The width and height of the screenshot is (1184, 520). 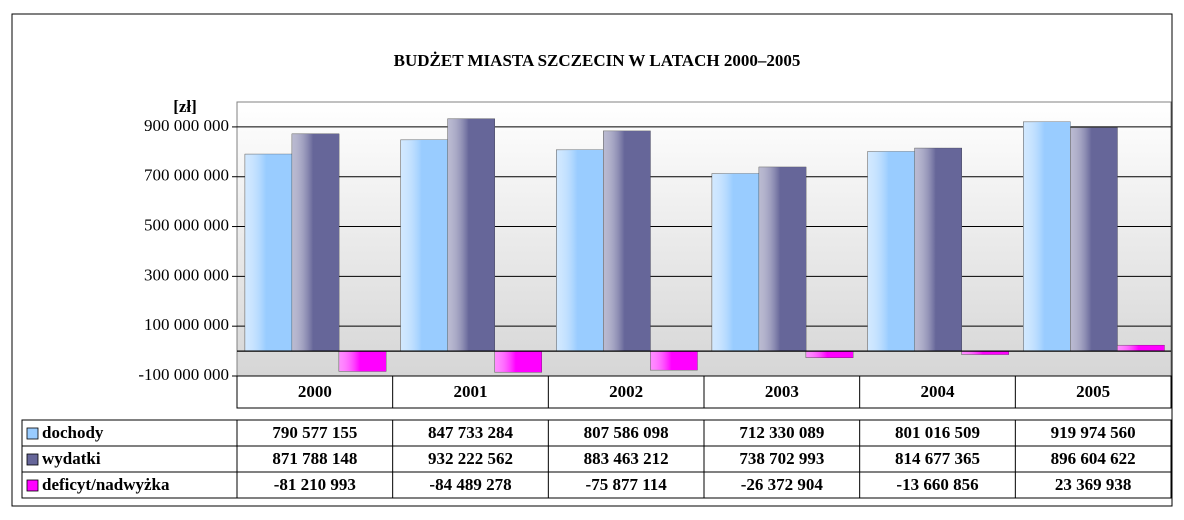 I want to click on table-value: 847 733 284, so click(x=471, y=432).